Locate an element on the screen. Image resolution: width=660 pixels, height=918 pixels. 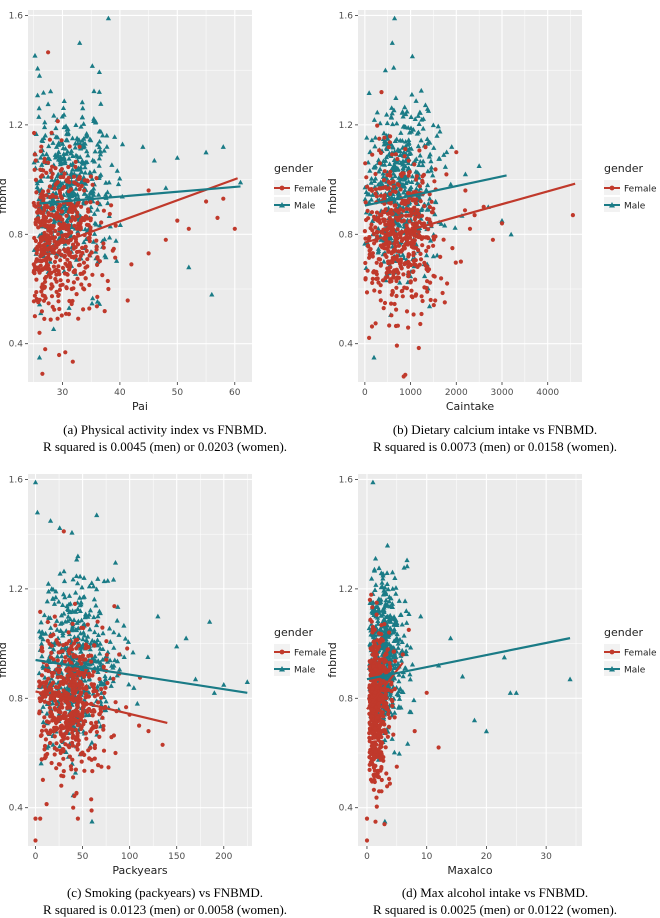
points-layer is located at coordinates (141, 661).